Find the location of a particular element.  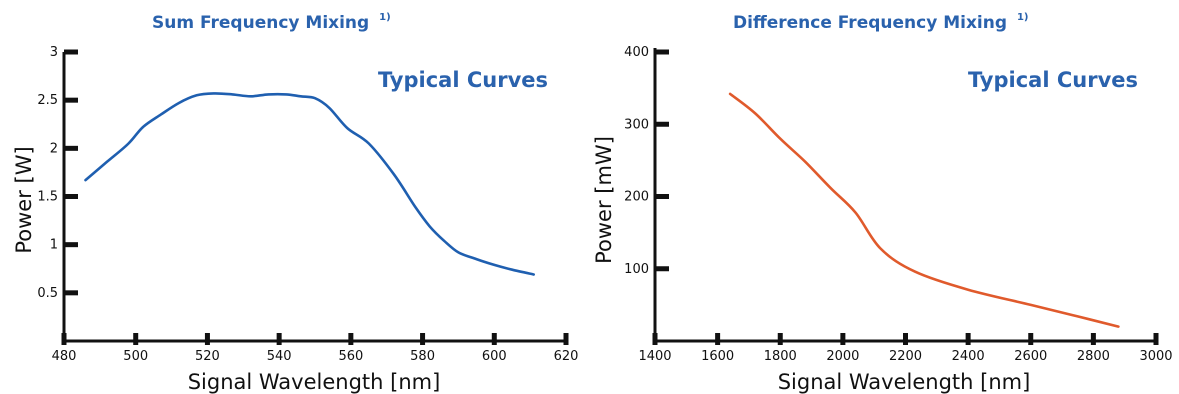

sfm-annotation: Typical Curves is located at coordinates (463, 80).